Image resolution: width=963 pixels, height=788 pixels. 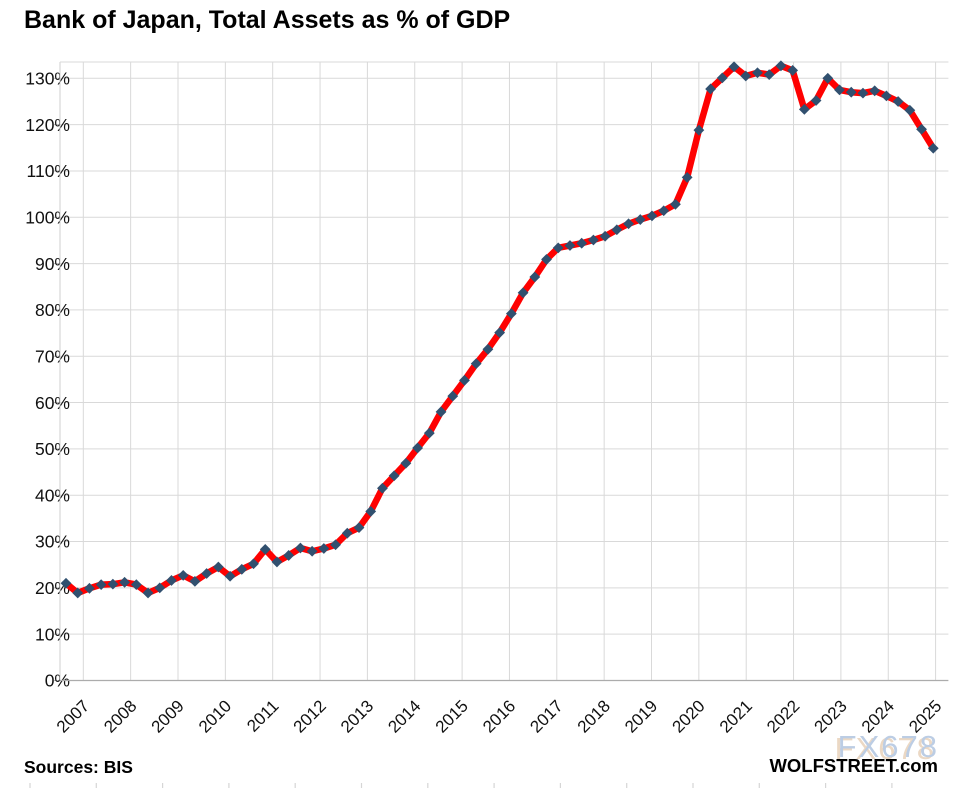 What do you see at coordinates (310, 716) in the screenshot?
I see `x-axis-year-label: 2012` at bounding box center [310, 716].